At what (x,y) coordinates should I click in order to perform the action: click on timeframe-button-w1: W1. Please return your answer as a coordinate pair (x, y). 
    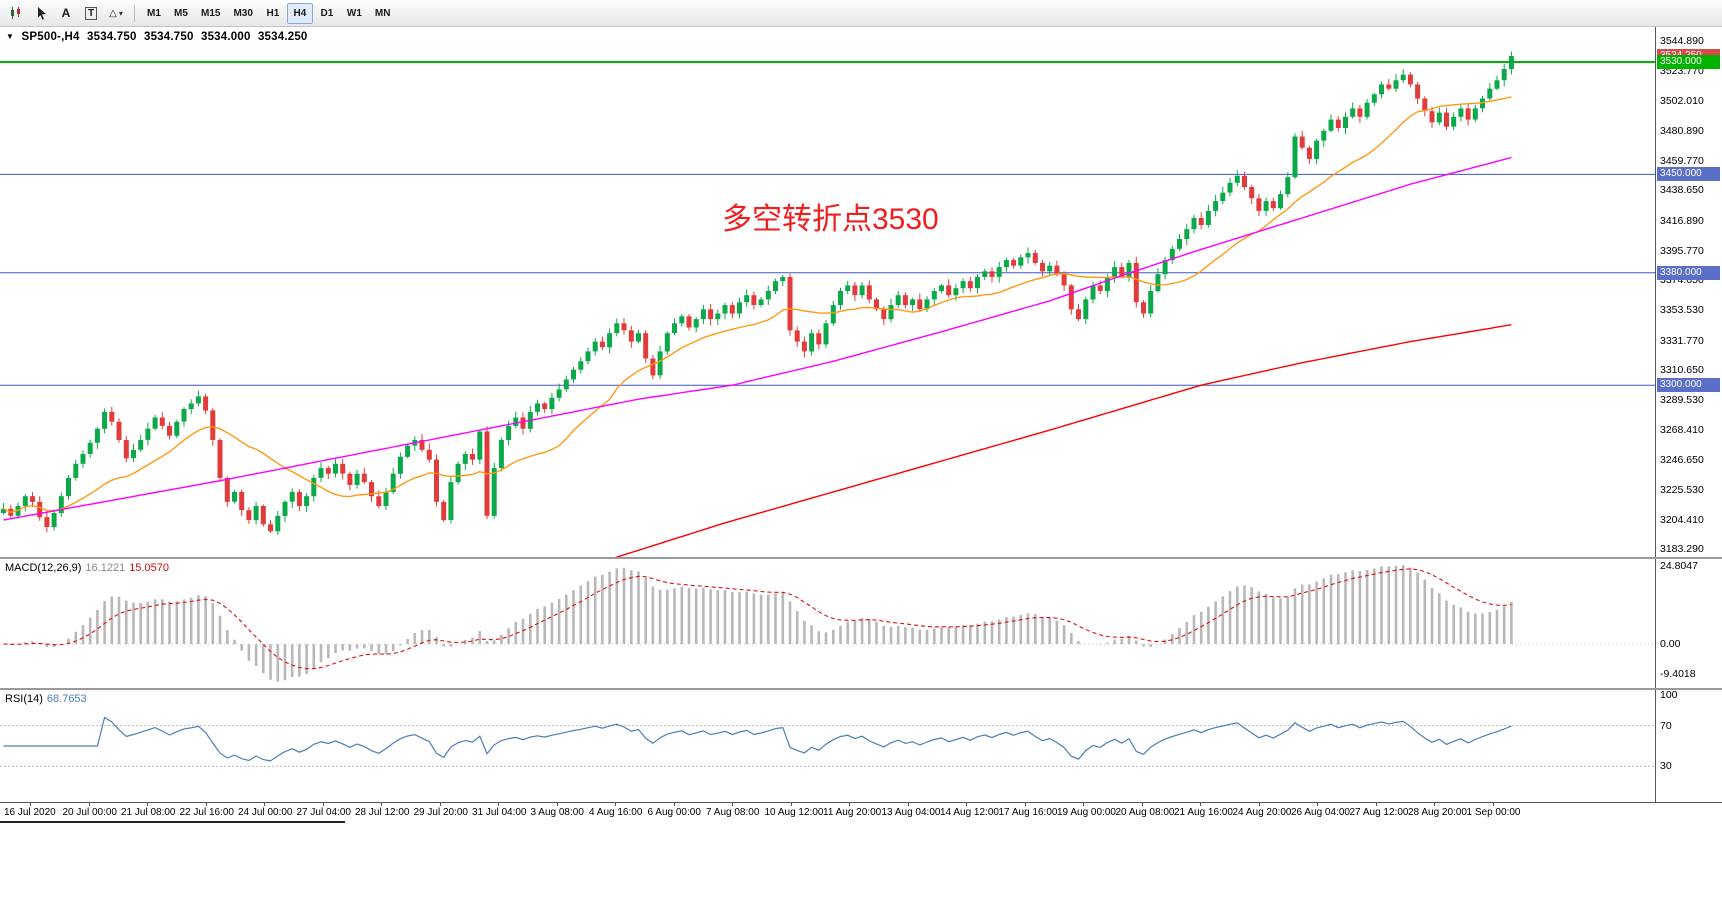
    Looking at the image, I should click on (354, 13).